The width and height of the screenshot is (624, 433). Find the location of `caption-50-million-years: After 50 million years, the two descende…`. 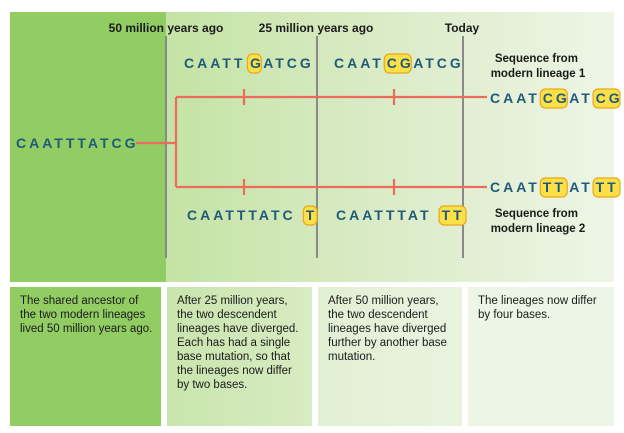

caption-50-million-years: After 50 million years, the two descende… is located at coordinates (387, 329).